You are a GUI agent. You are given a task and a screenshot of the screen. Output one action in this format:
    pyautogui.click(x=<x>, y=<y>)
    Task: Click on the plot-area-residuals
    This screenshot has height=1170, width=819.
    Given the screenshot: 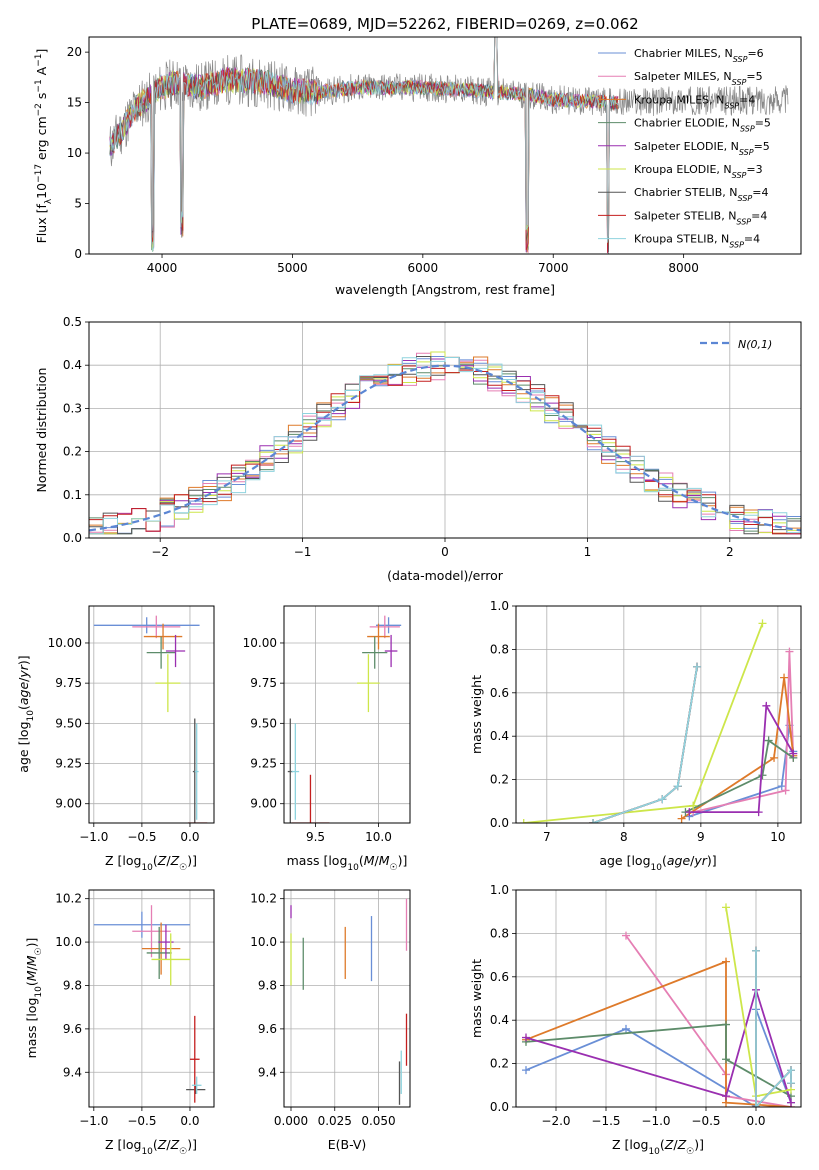 What is the action you would take?
    pyautogui.click(x=445, y=443)
    